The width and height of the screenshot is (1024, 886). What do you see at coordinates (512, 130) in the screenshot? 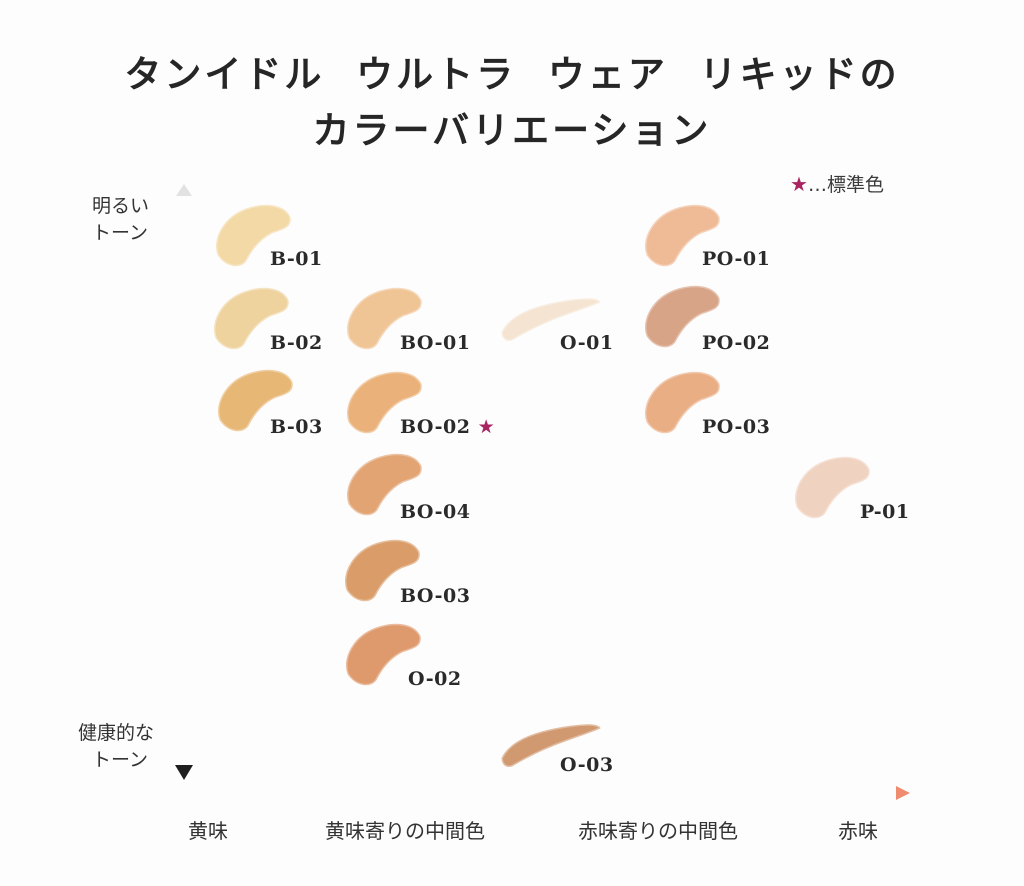
I see `title-line-2: カラーバリエーション` at bounding box center [512, 130].